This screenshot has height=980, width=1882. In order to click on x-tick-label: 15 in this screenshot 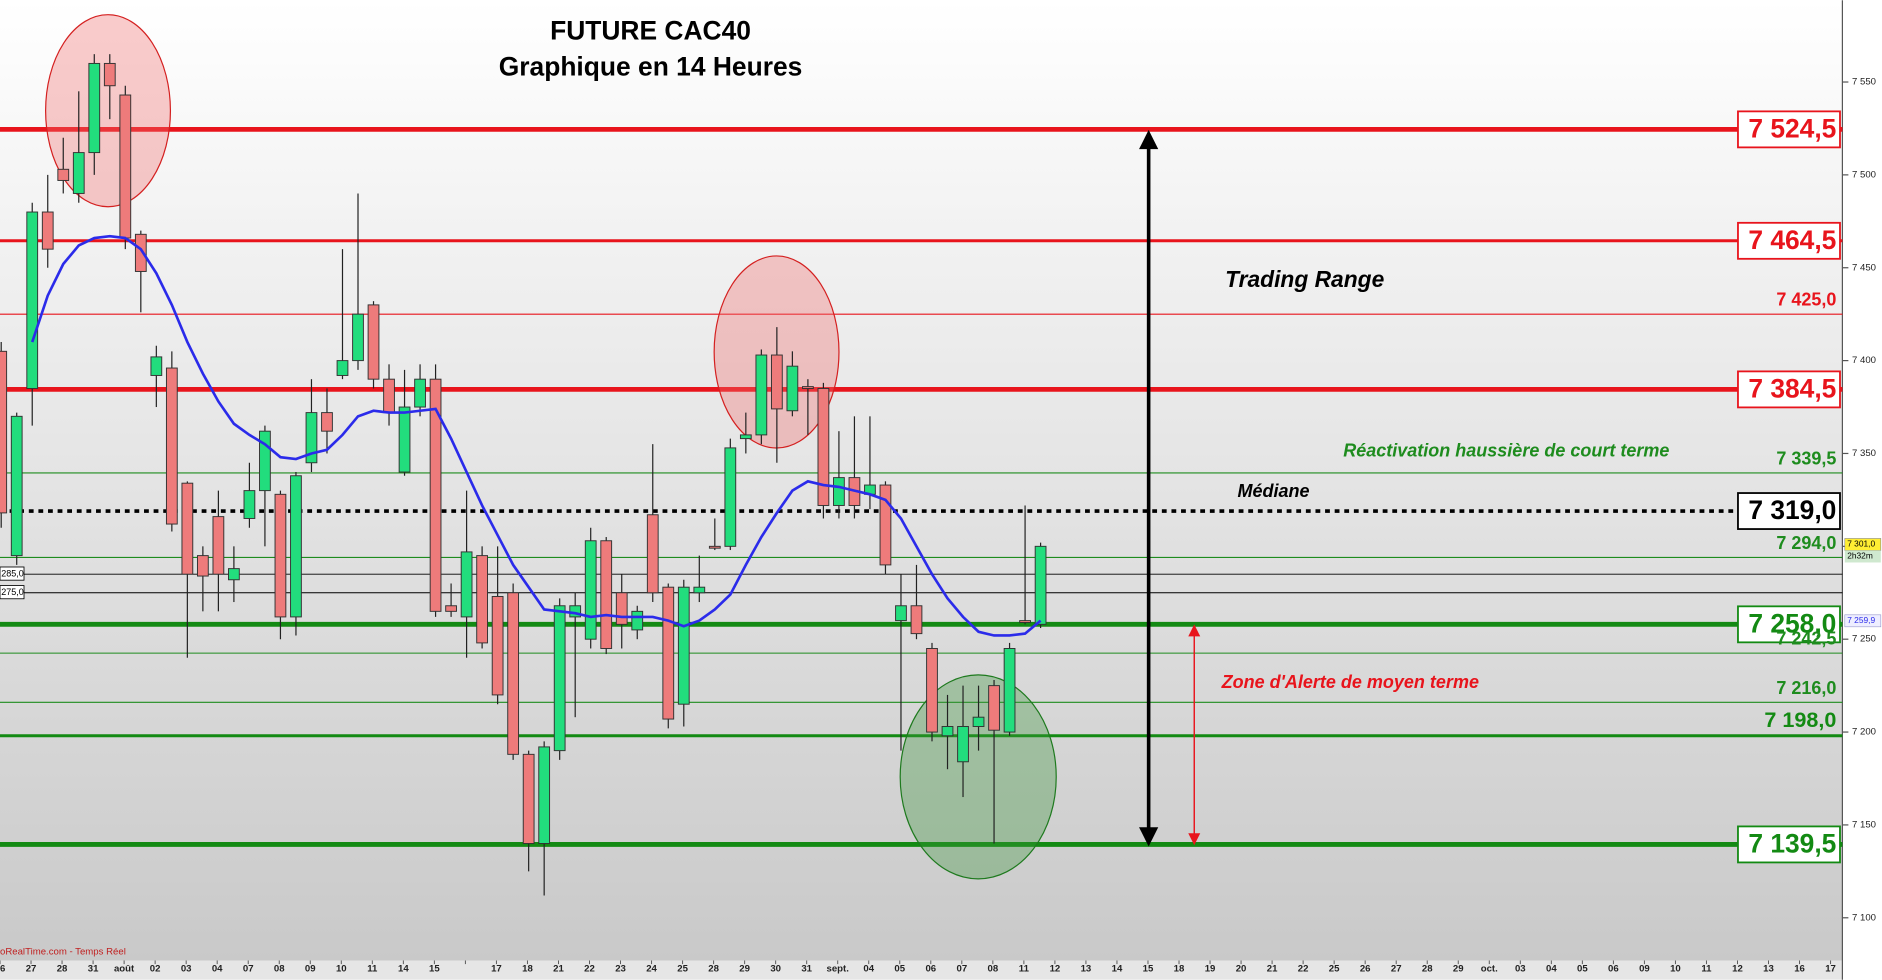, I will do `click(1148, 968)`.